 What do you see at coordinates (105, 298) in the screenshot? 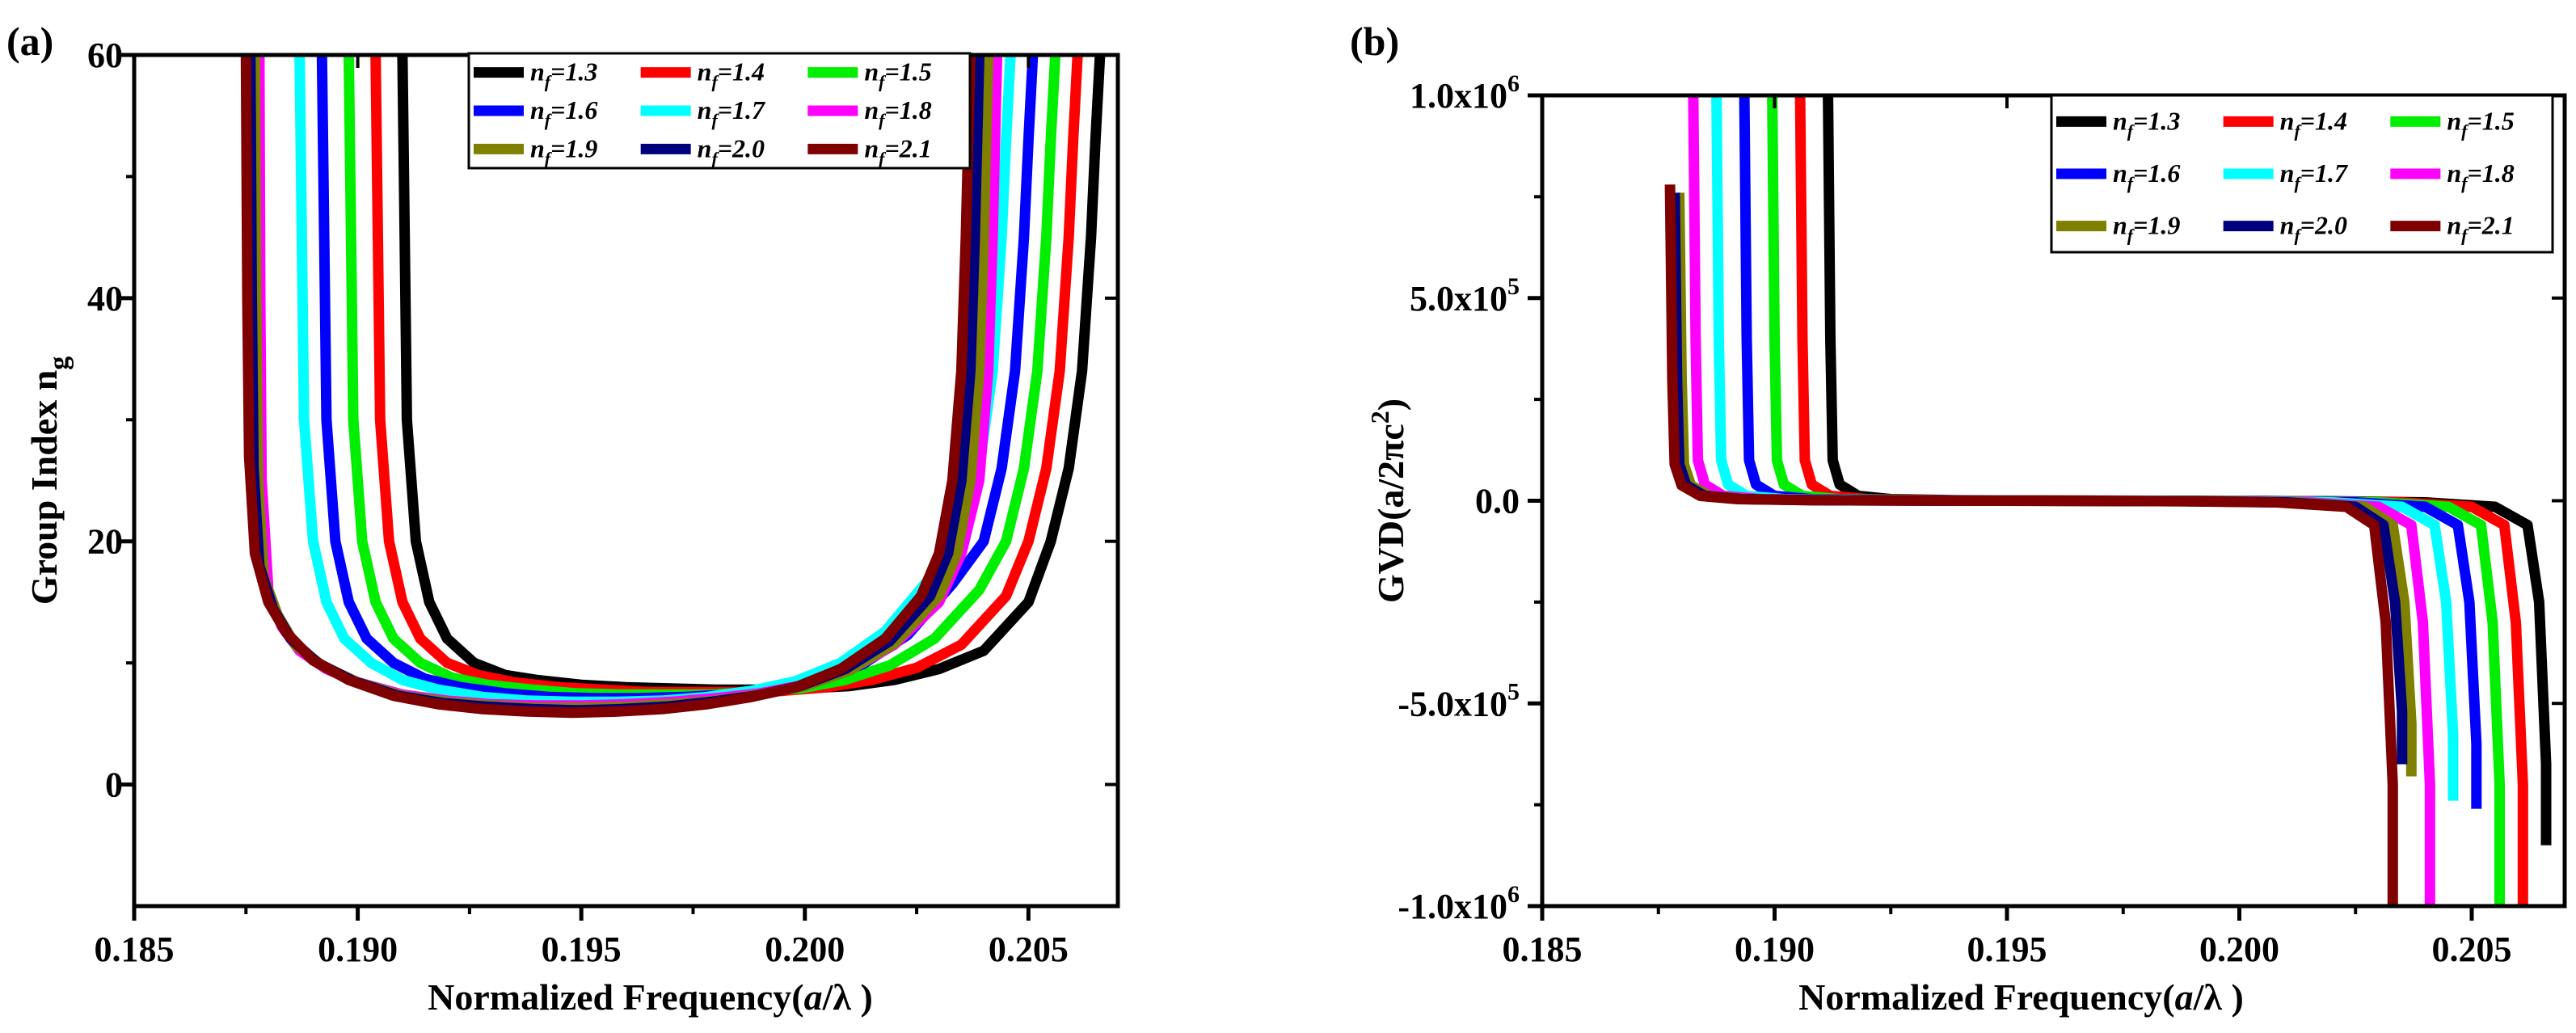
I see `y-tick-label: 40` at bounding box center [105, 298].